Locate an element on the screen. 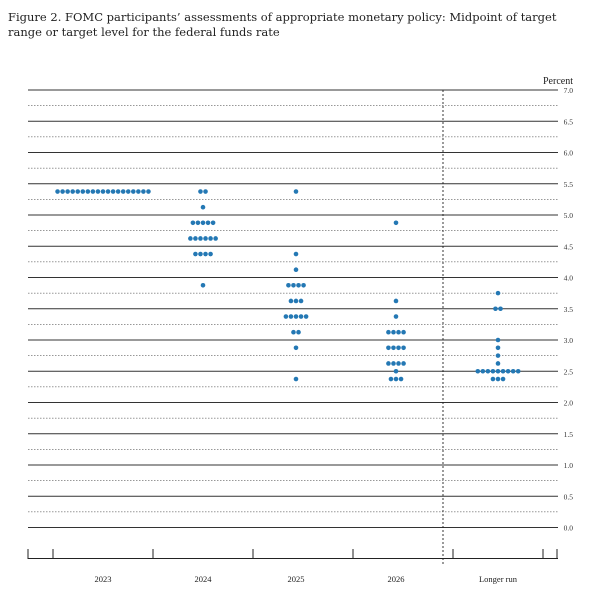  y-tick-label: 3.5 is located at coordinates (569, 309).